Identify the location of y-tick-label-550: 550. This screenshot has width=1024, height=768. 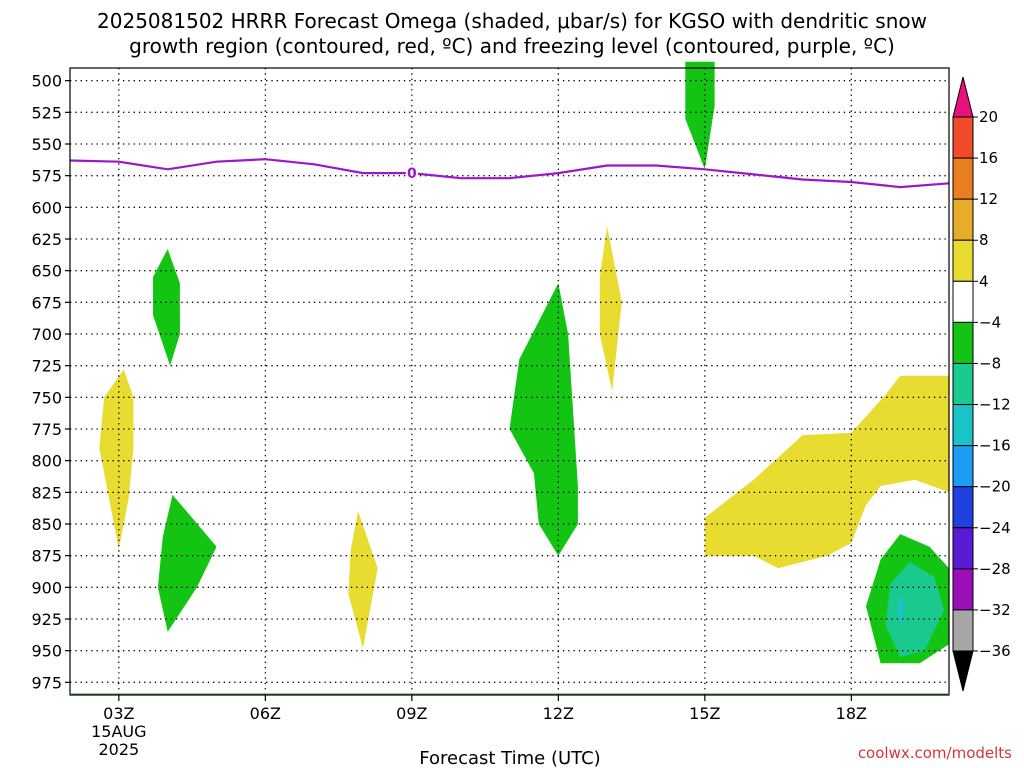
(46, 144).